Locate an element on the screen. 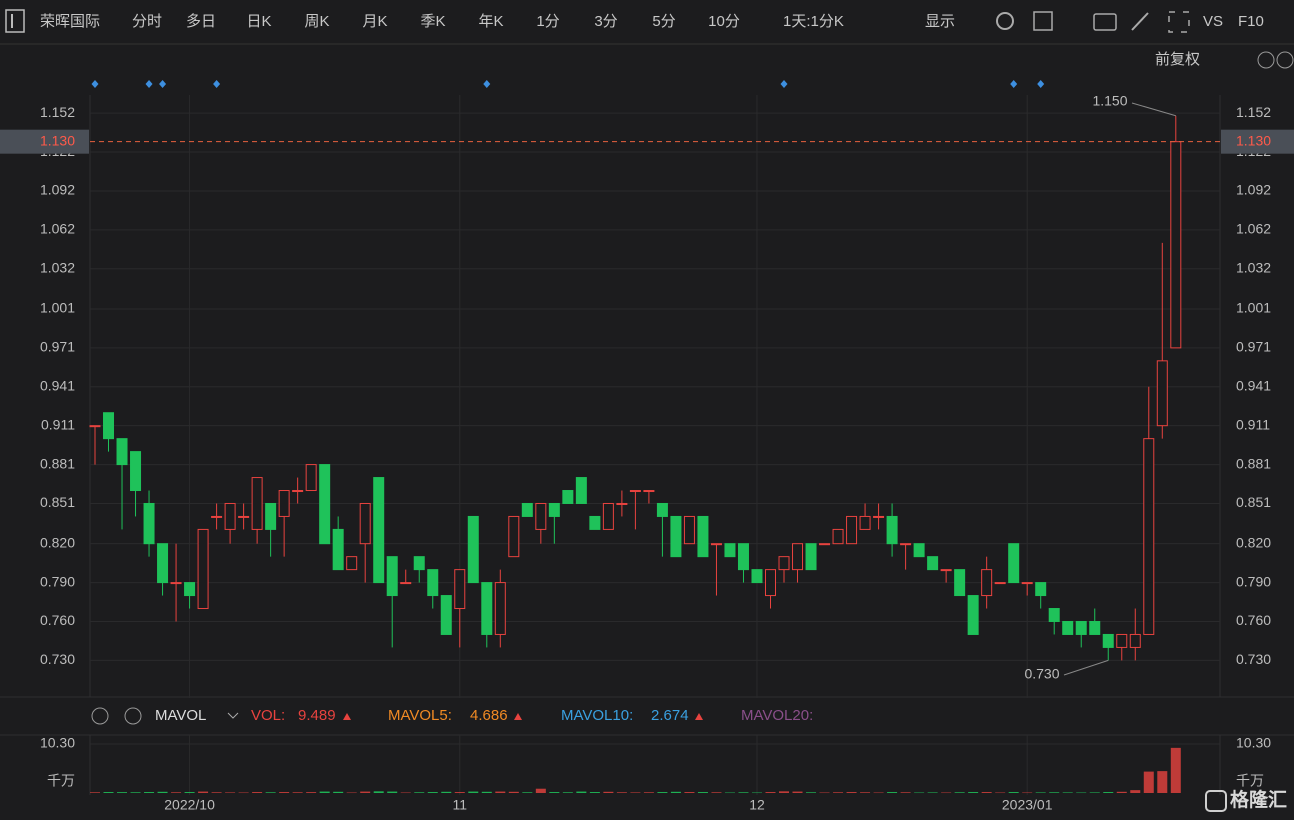 Image resolution: width=1294 pixels, height=820 pixels. y-tick-label: 1.032 is located at coordinates (57, 267).